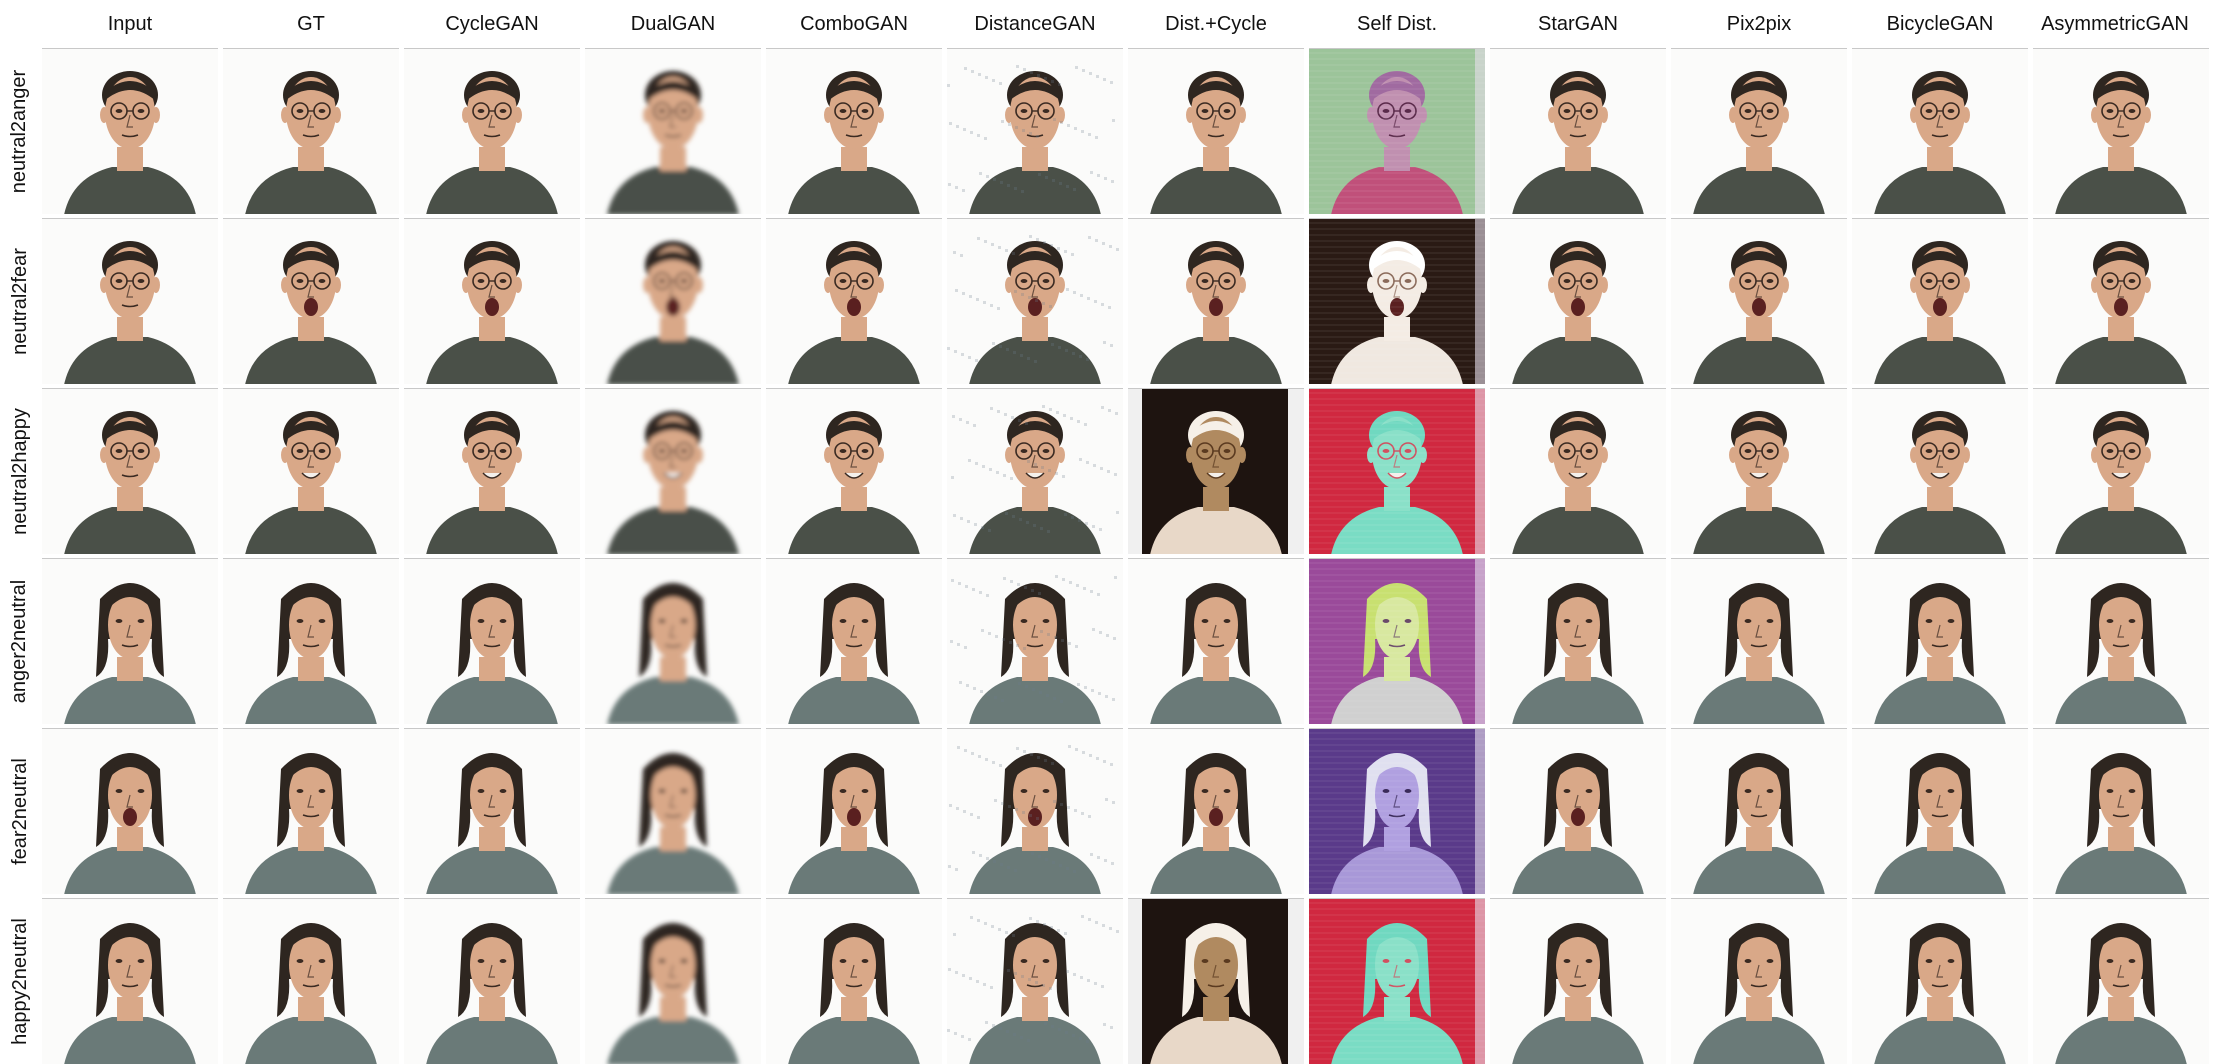 This screenshot has width=2213, height=1064. Describe the element at coordinates (1397, 23) in the screenshot. I see `column-header: Self Dist.` at that location.